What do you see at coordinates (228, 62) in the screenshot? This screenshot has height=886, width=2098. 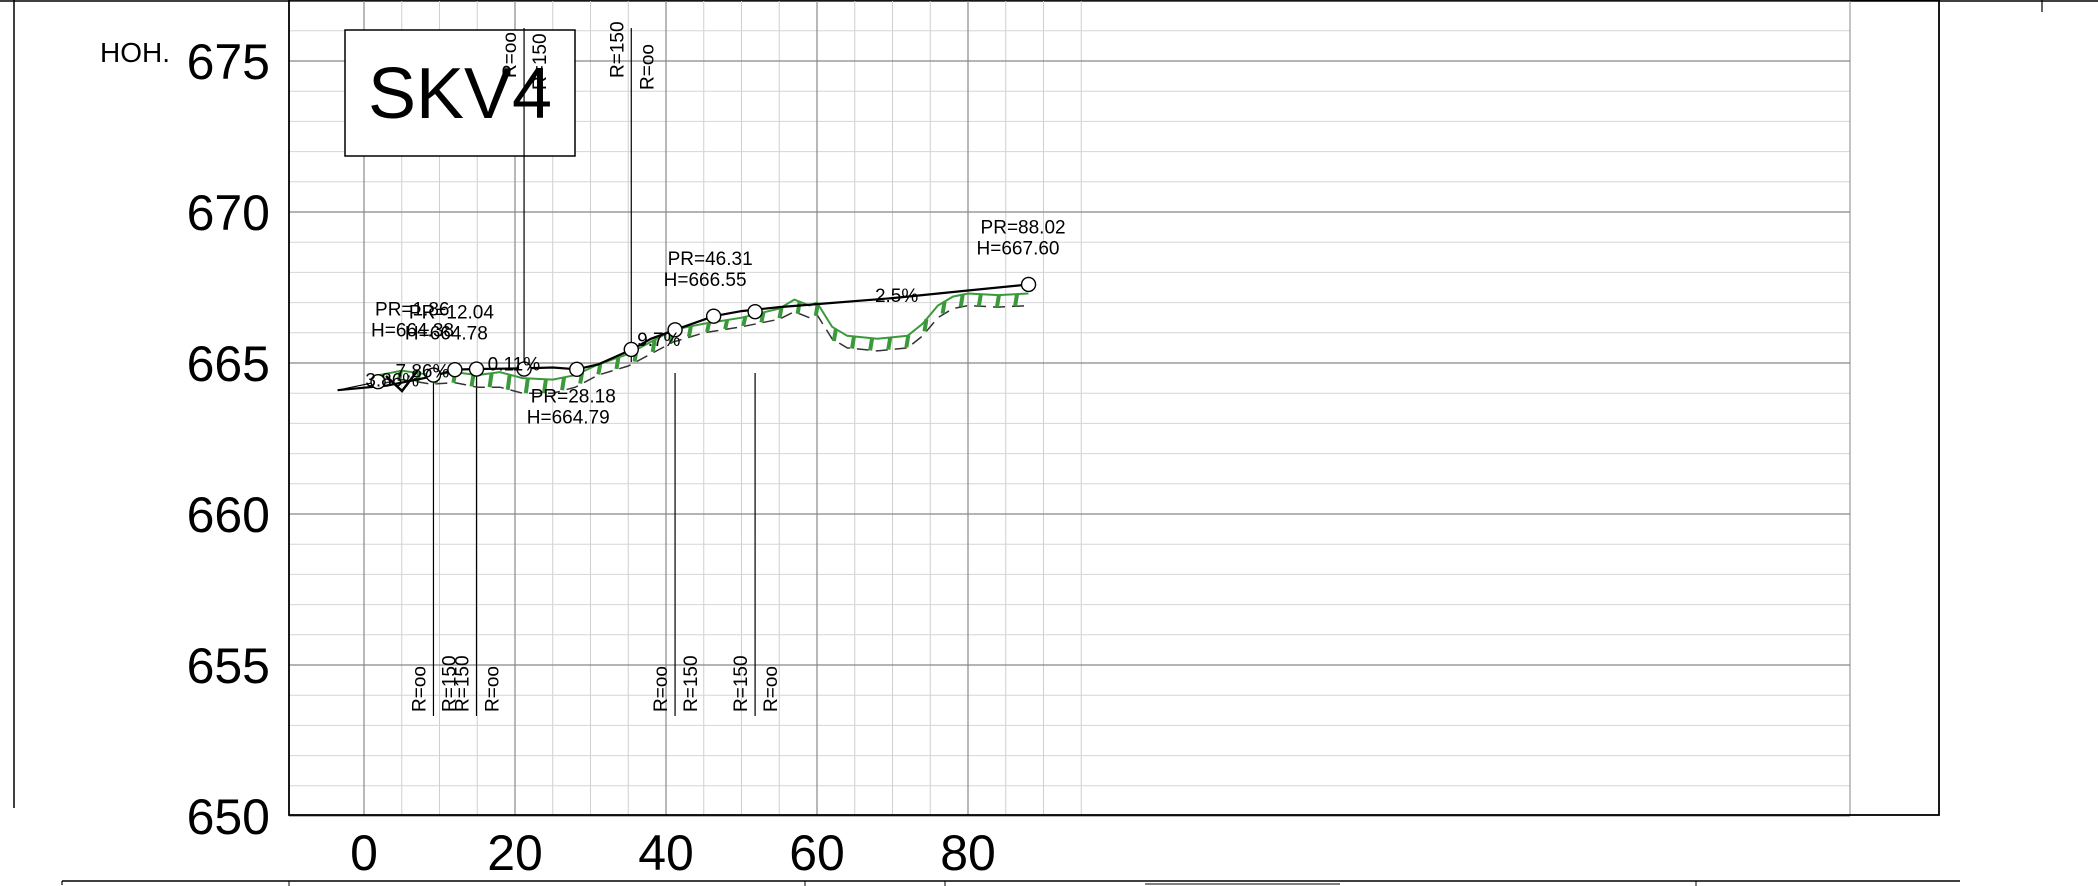 I see `y-tick-label: 675` at bounding box center [228, 62].